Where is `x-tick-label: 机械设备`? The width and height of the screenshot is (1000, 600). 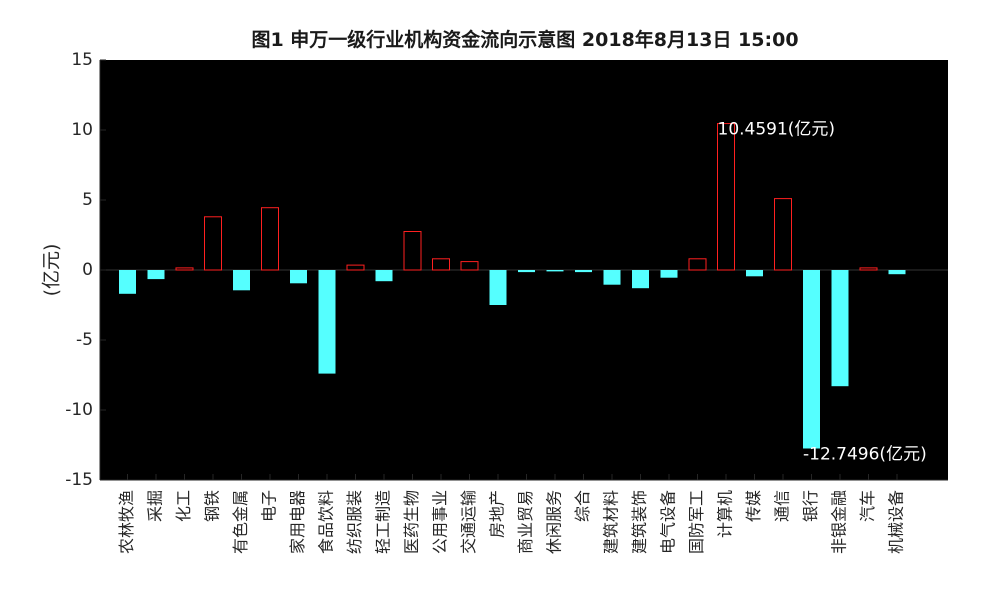
x-tick-label: 机械设备 is located at coordinates (896, 522).